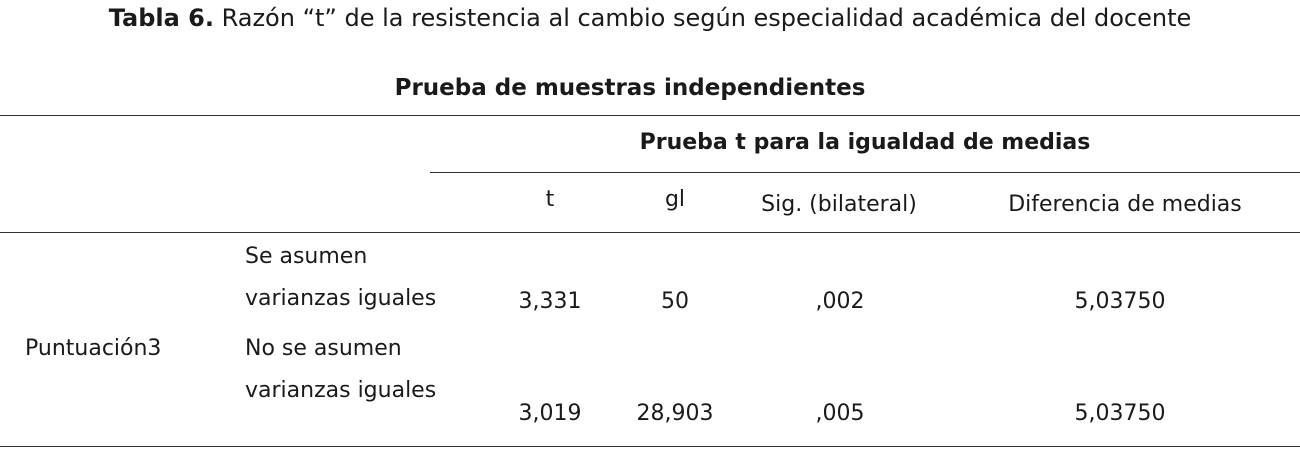  Describe the element at coordinates (675, 413) in the screenshot. I see `row2-gl: 28,903` at that location.